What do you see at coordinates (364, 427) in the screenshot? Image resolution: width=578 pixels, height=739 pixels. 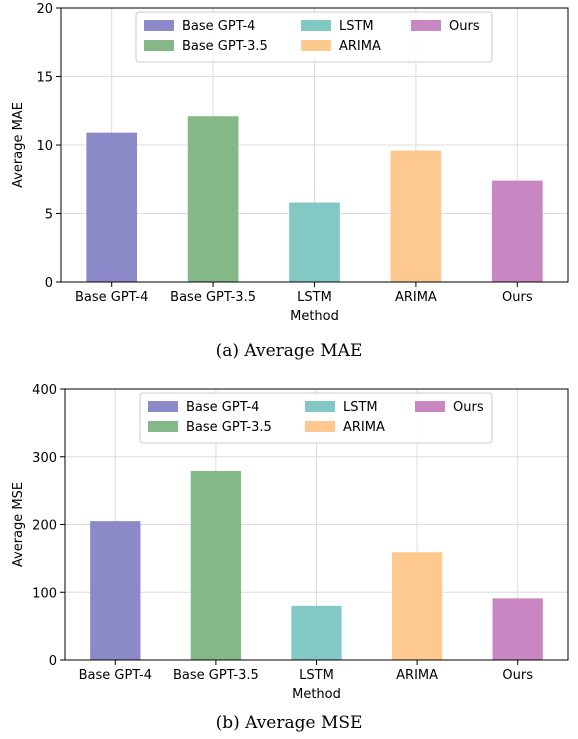 I see `mse-legend-label-3: ARIMA` at bounding box center [364, 427].